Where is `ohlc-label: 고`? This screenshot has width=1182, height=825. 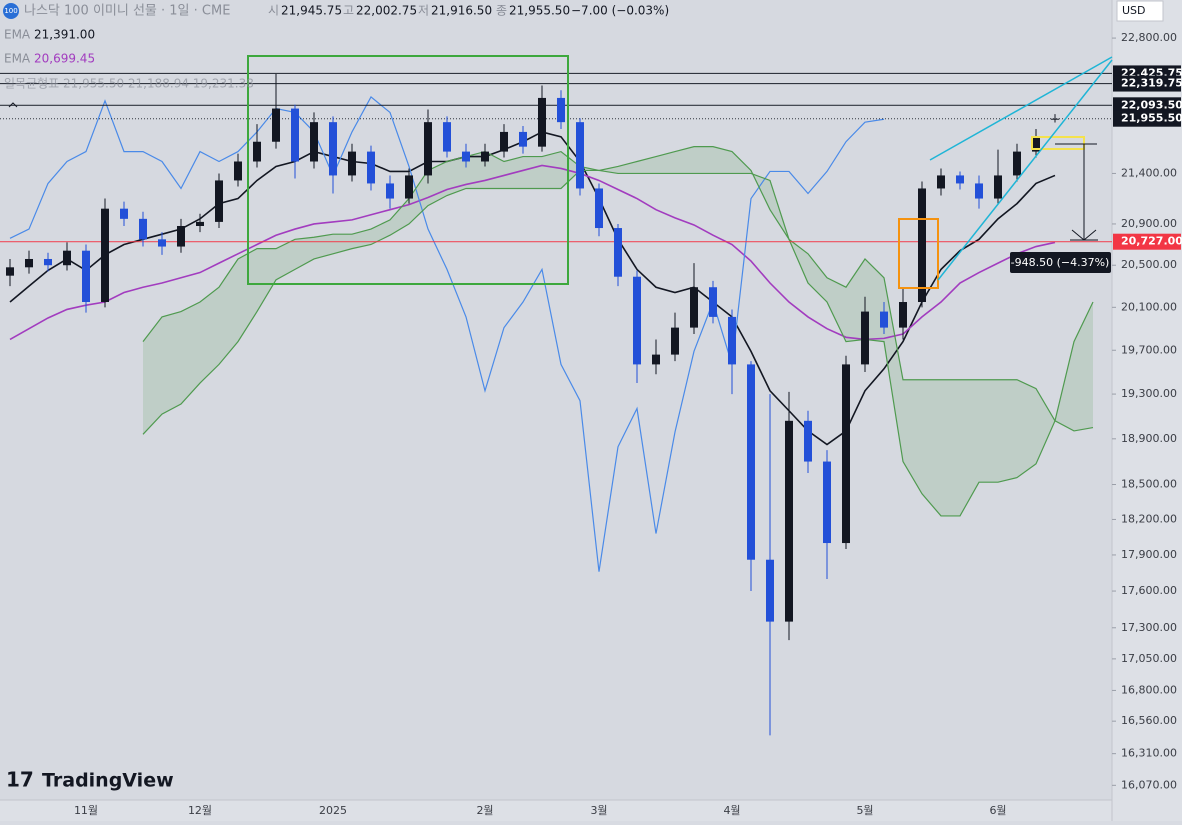 ohlc-label: 고 is located at coordinates (348, 11).